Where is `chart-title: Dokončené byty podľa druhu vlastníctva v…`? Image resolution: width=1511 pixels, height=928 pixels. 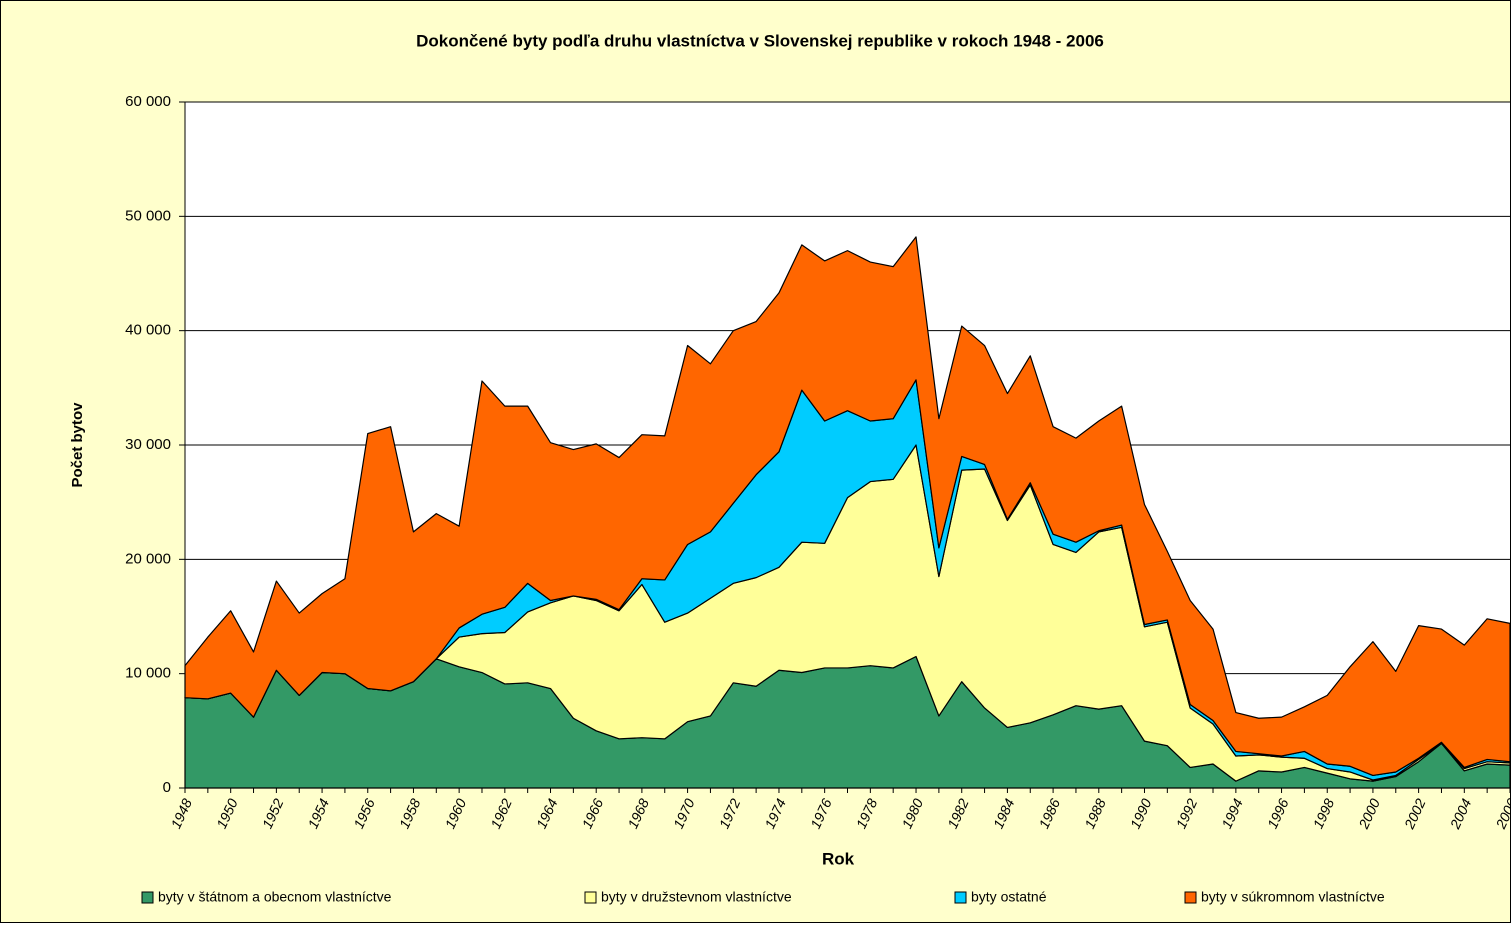 chart-title: Dokončené byty podľa druhu vlastníctva v… is located at coordinates (760, 40).